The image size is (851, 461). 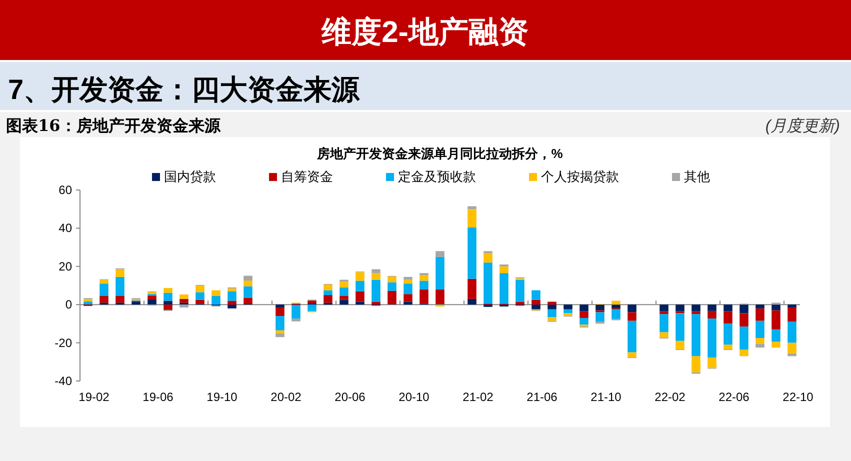 I want to click on x-tick-label: 20-10, so click(x=414, y=397).